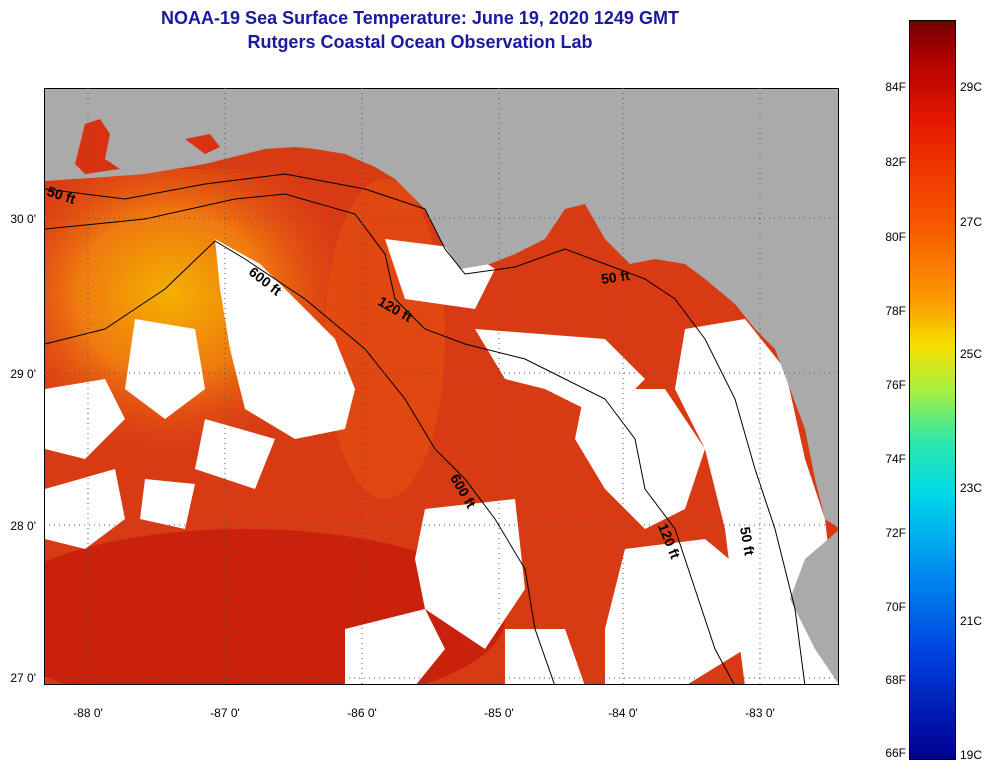 Image resolution: width=992 pixels, height=770 pixels. I want to click on scale-tick-f: 80F, so click(895, 237).